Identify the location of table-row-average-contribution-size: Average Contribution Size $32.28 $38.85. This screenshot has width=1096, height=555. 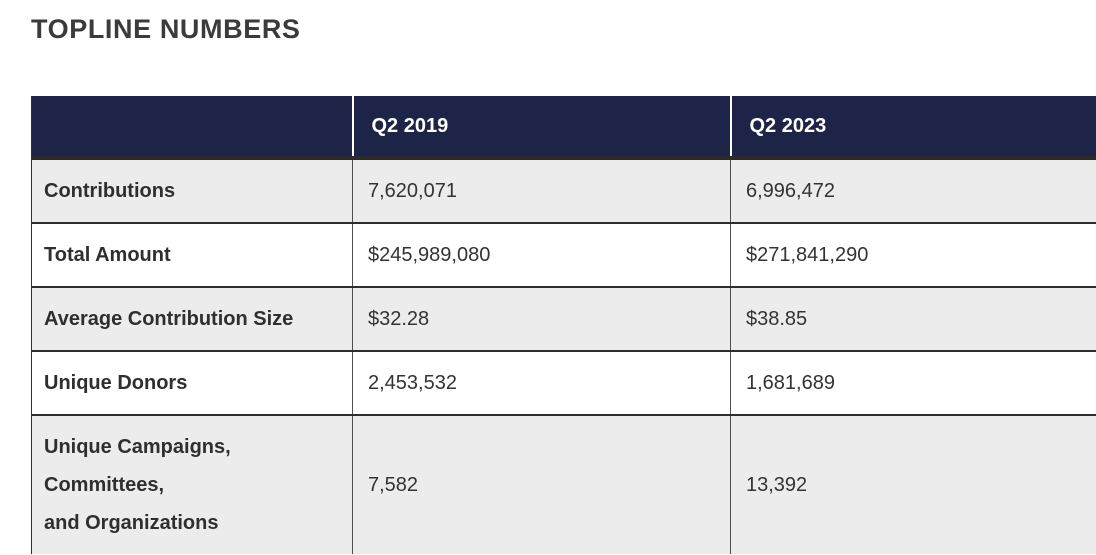
(563, 318).